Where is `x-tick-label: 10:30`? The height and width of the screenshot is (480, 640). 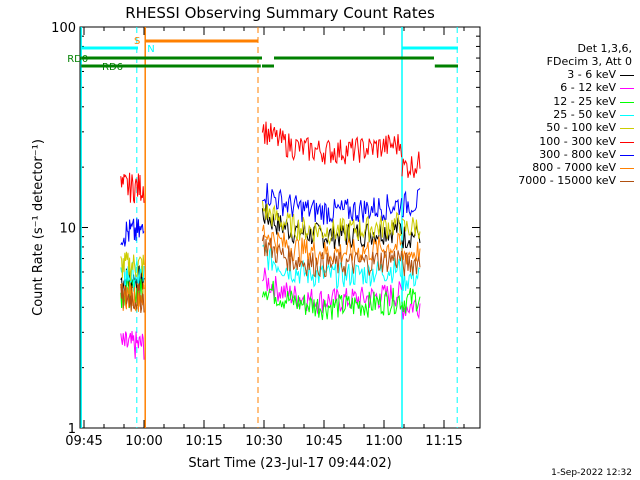 x-tick-label: 10:30 is located at coordinates (263, 441).